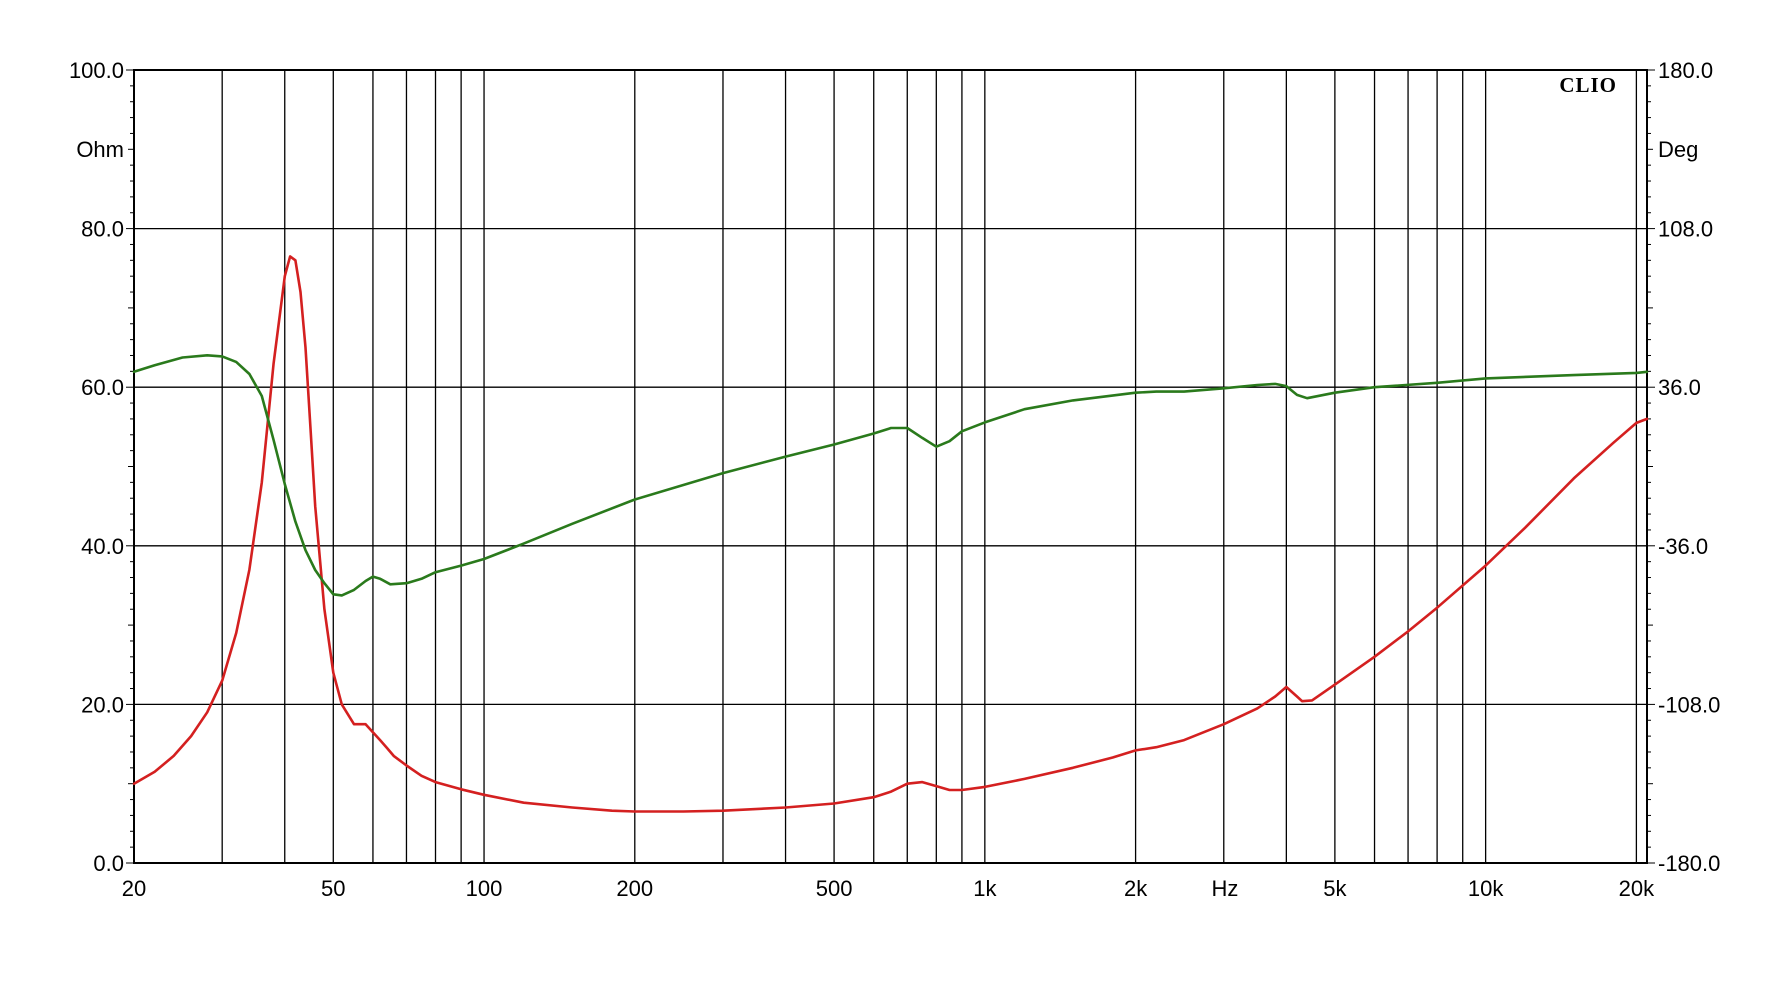 This screenshot has width=1772, height=1001. I want to click on y-right-tick-labels: -180.0 -108.0 -36.0 36.0 108.0 180.0, so click(1689, 467).